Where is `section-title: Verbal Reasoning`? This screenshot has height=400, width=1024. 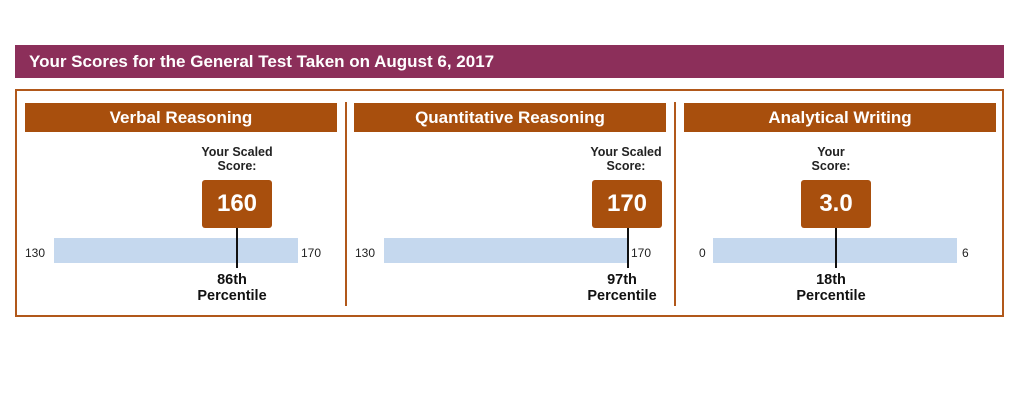
section-title: Verbal Reasoning is located at coordinates (181, 117).